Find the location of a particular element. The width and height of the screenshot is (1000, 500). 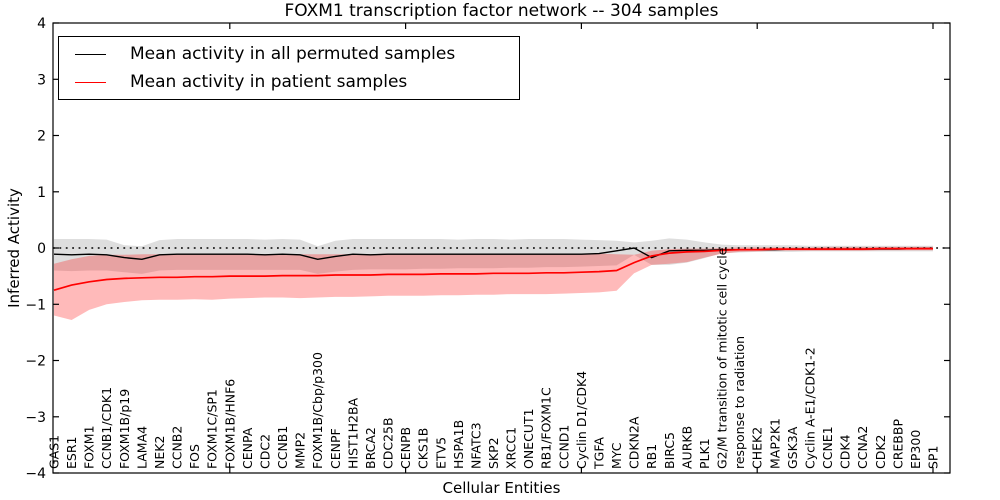

x-category-label: CKS1B is located at coordinates (423, 448).